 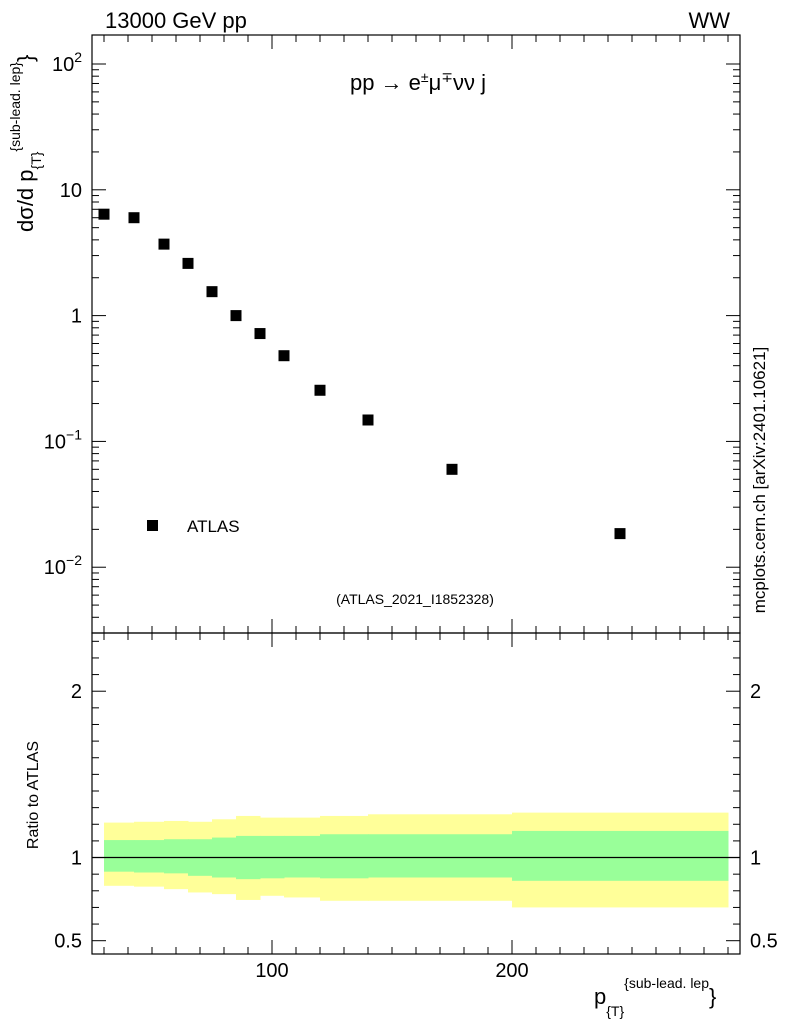 I want to click on ylabel-sup: {sub-lead. lep}, so click(x=15, y=107).